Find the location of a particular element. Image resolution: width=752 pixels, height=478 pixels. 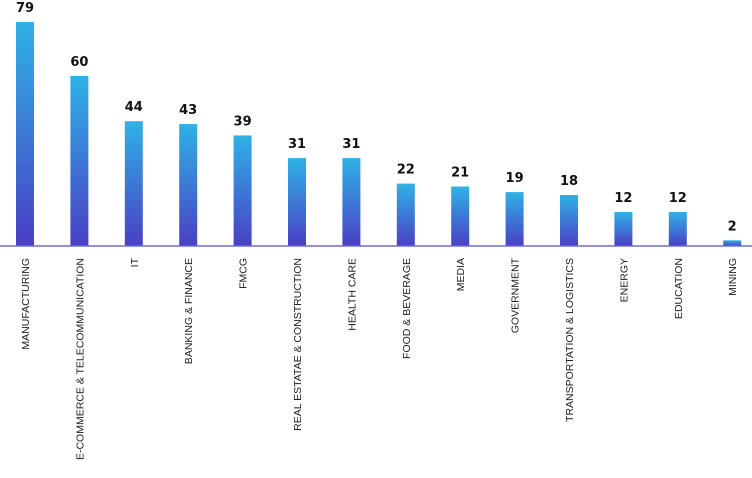

category-label: E-COMMERCE & TELECOMMUNICATION is located at coordinates (80, 359).